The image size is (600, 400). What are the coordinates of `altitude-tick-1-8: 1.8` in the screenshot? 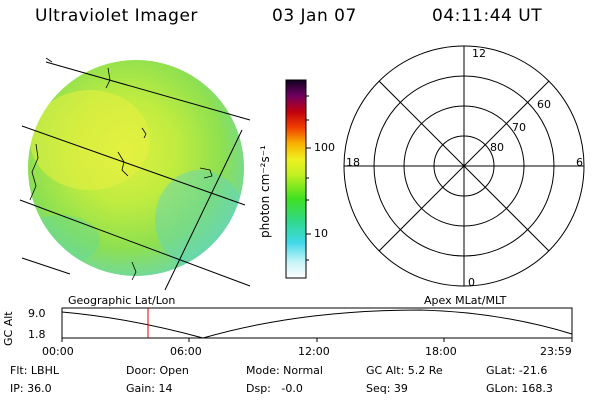 It's located at (37, 334).